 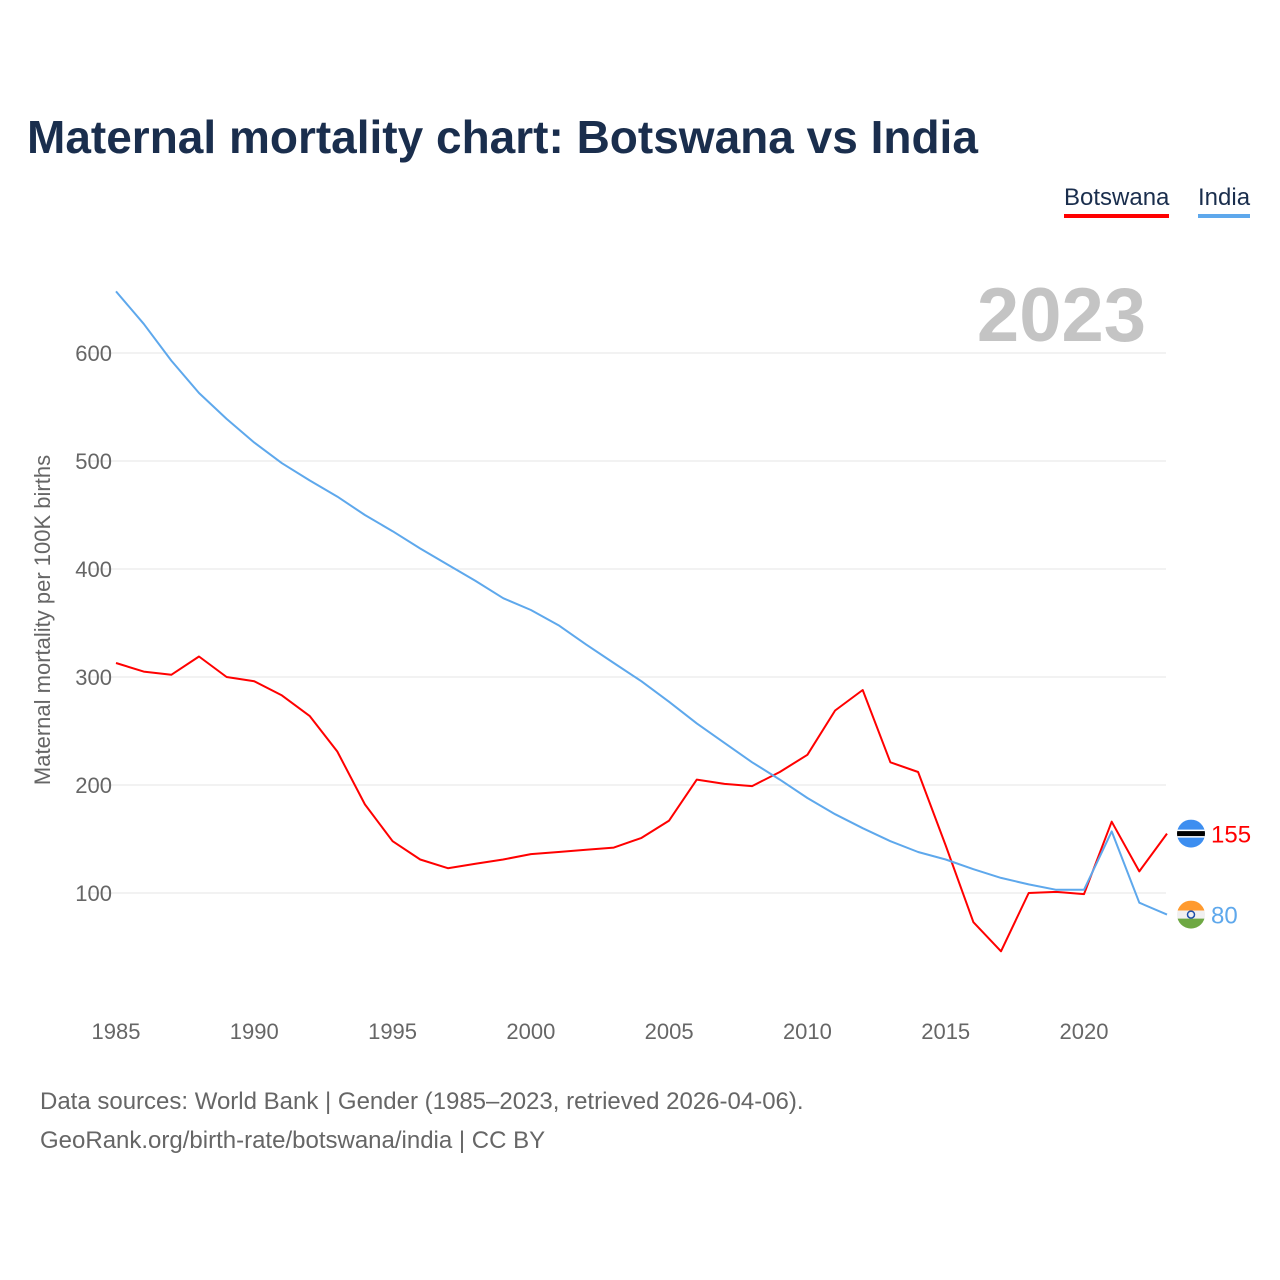 What do you see at coordinates (1191, 905) in the screenshot?
I see `flag-saffron` at bounding box center [1191, 905].